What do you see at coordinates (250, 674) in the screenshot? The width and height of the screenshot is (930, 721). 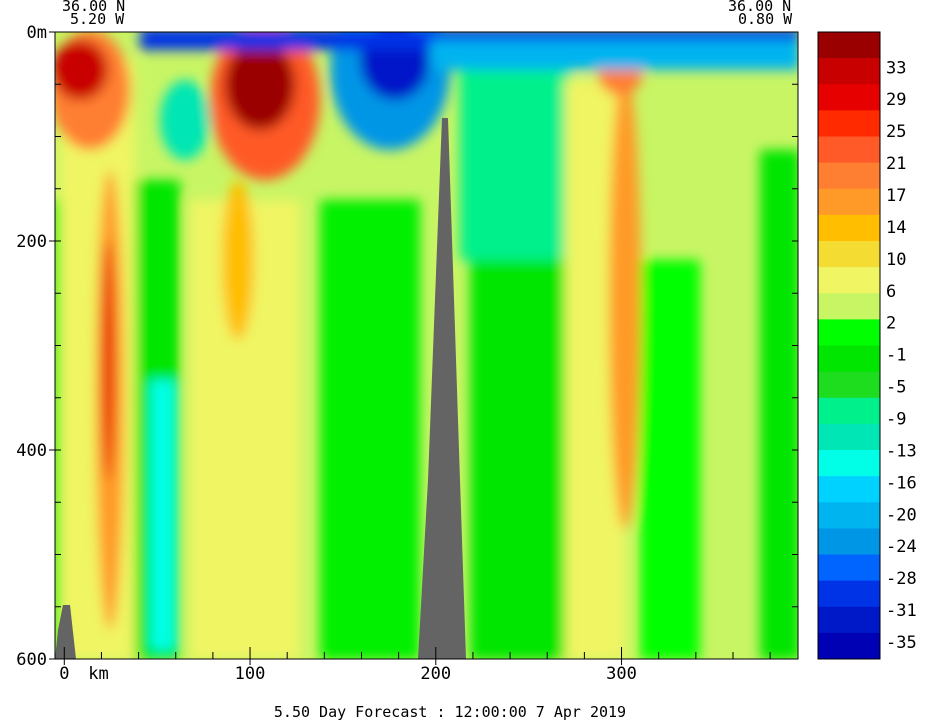 I see `x-tick-label: 100` at bounding box center [250, 674].